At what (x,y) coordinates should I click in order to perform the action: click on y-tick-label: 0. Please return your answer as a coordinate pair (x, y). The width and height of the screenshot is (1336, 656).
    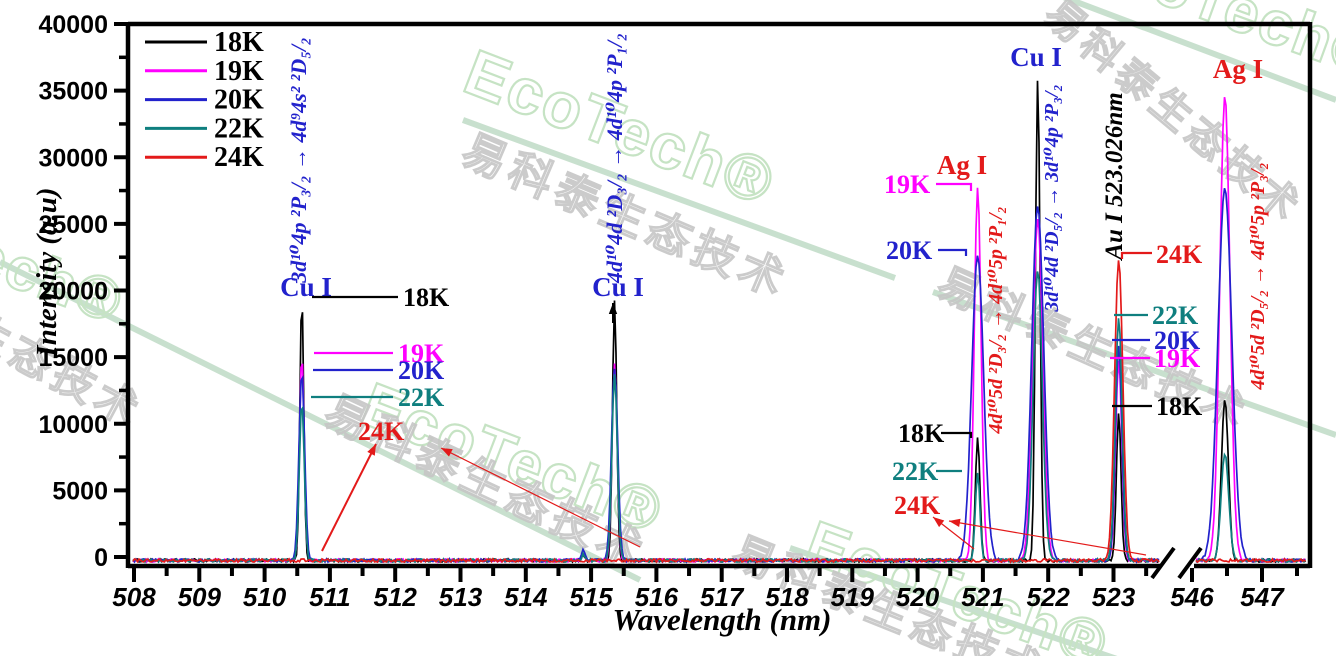
    Looking at the image, I should click on (101, 558).